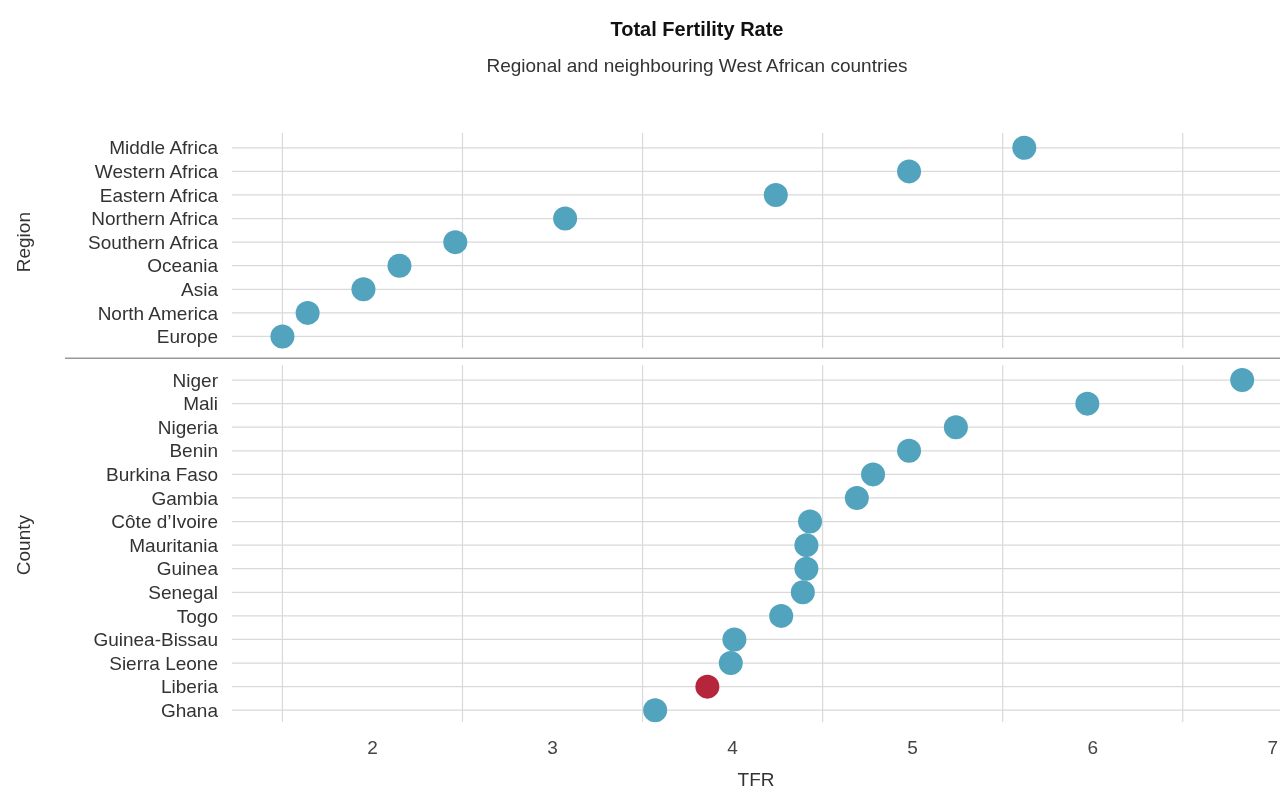  What do you see at coordinates (162, 475) in the screenshot?
I see `y-tick-label: Burkina Faso` at bounding box center [162, 475].